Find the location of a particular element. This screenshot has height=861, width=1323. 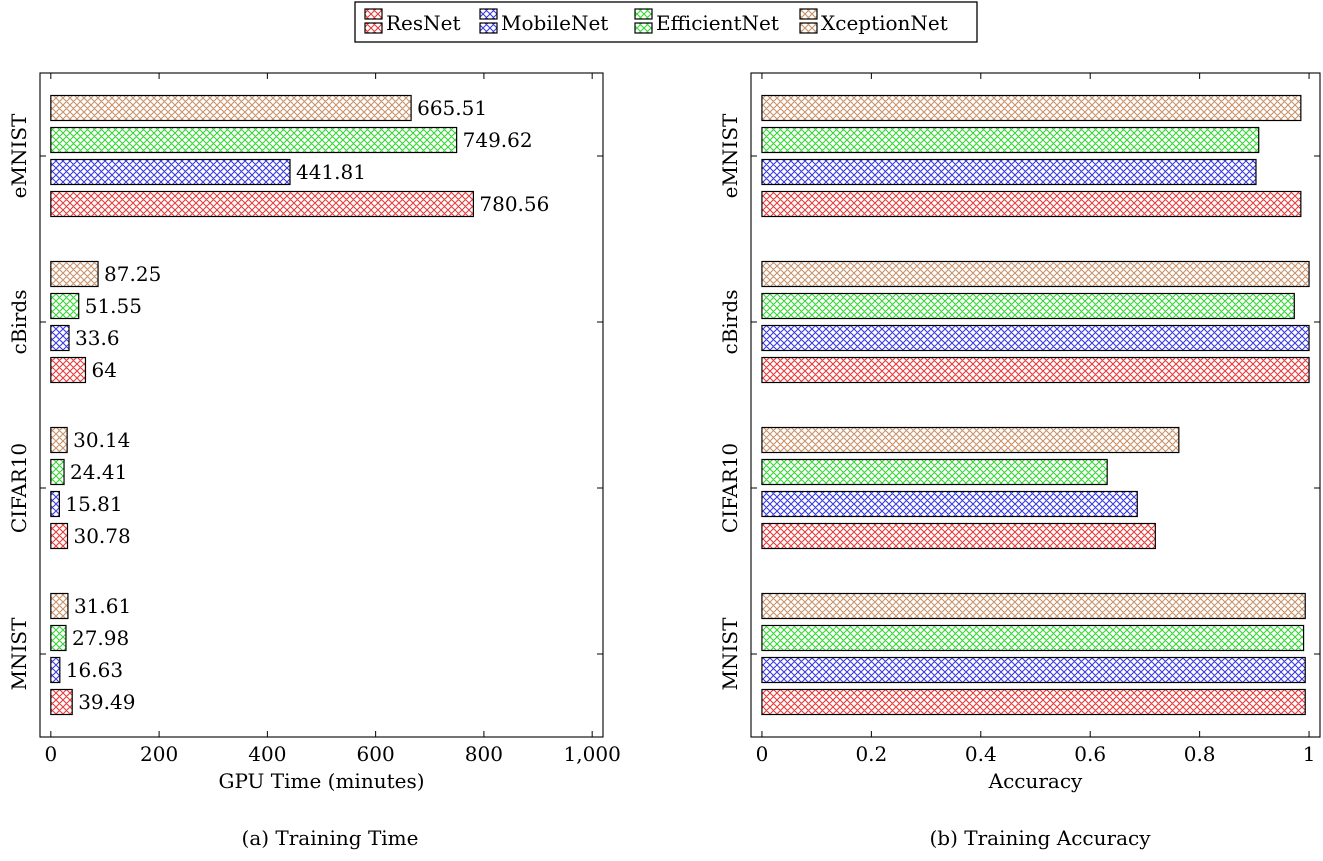

data-label-efficientnet-mnist: 27.98 is located at coordinates (100, 638).